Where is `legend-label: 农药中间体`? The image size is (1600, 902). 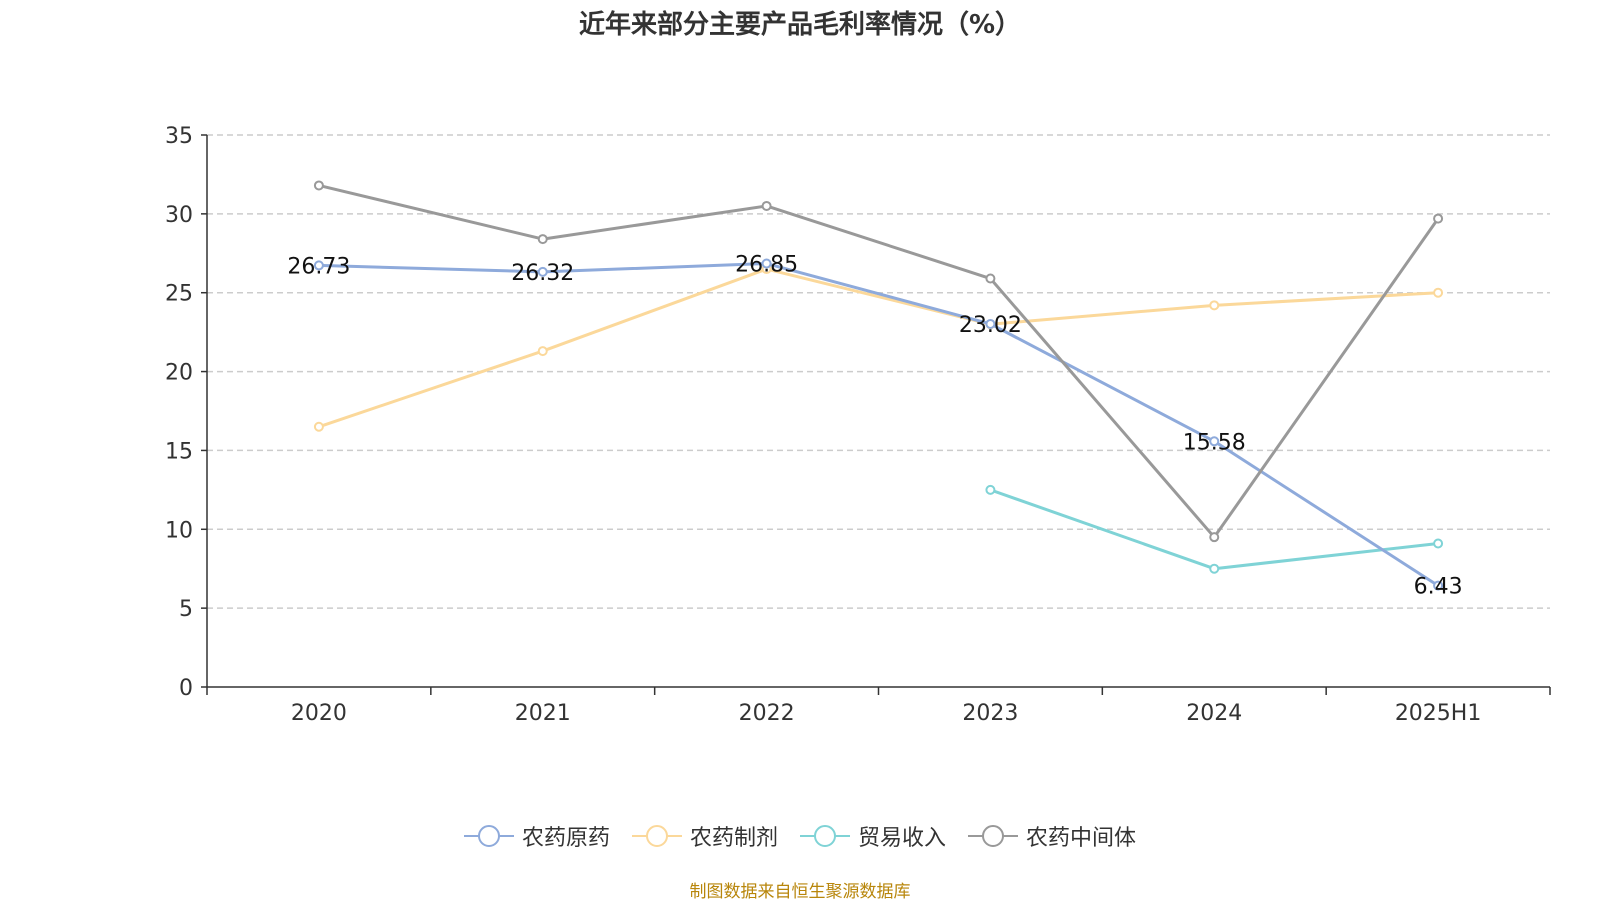
legend-label: 农药中间体 is located at coordinates (1081, 838).